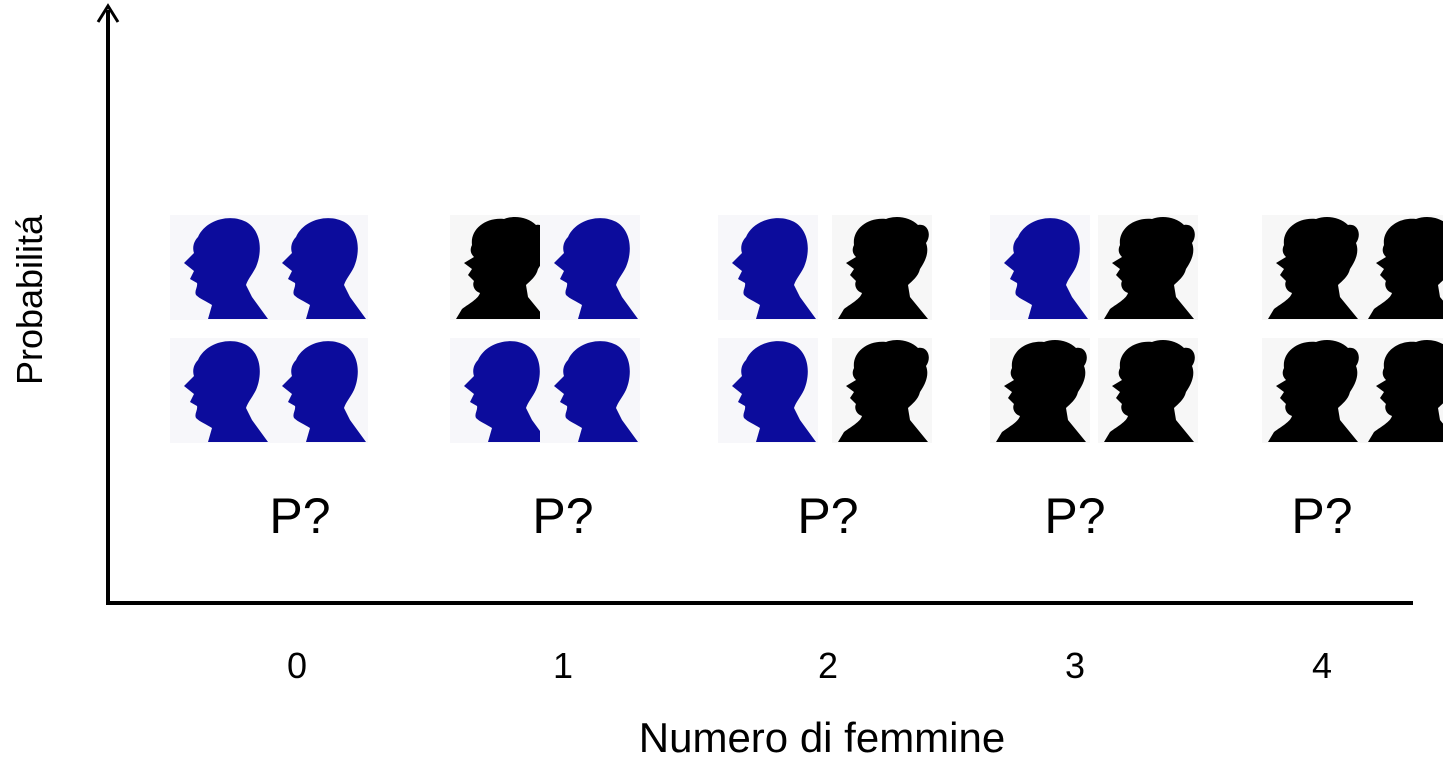 Image resolution: width=1443 pixels, height=758 pixels. What do you see at coordinates (297, 665) in the screenshot?
I see `x-tick-label: 0` at bounding box center [297, 665].